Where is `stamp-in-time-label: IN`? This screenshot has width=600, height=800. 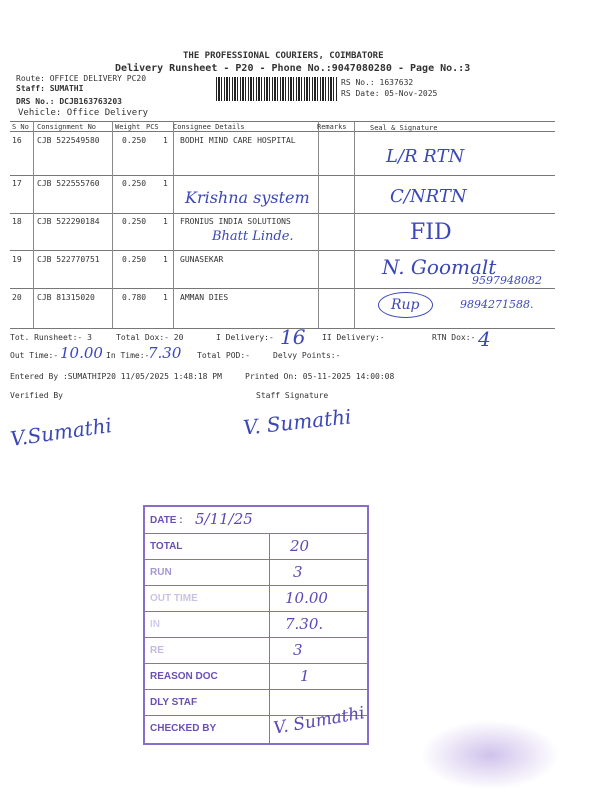 stamp-in-time-label: IN is located at coordinates (155, 624).